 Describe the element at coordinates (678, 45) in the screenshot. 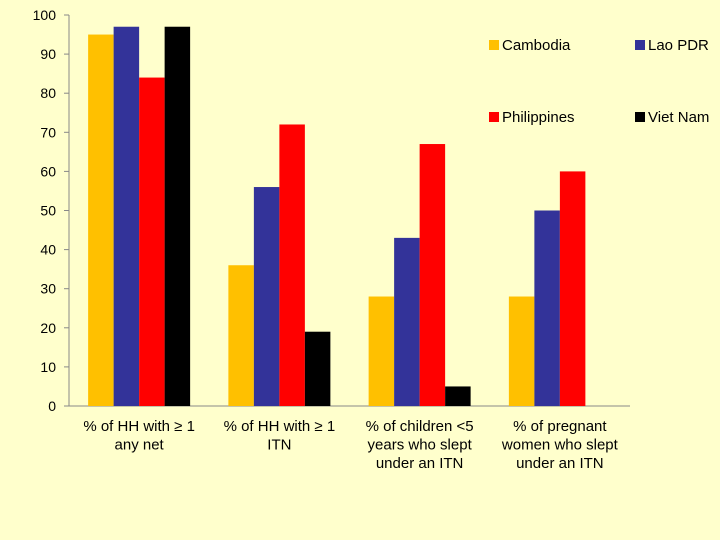

I see `legend-label: Lao PDR` at that location.